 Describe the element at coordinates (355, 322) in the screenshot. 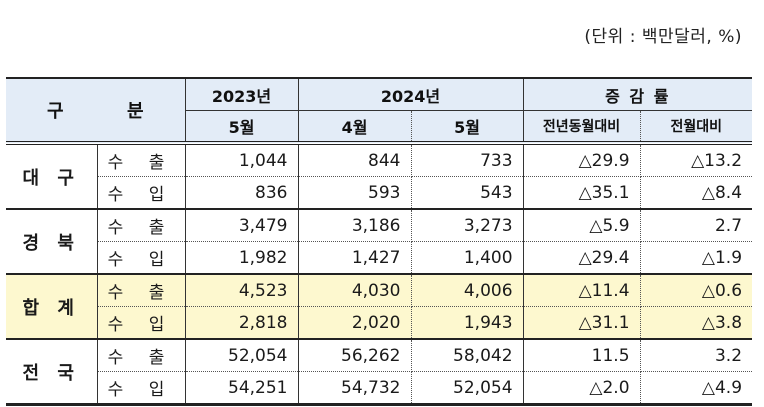

I see `cell-2024-apr: 2,020` at that location.